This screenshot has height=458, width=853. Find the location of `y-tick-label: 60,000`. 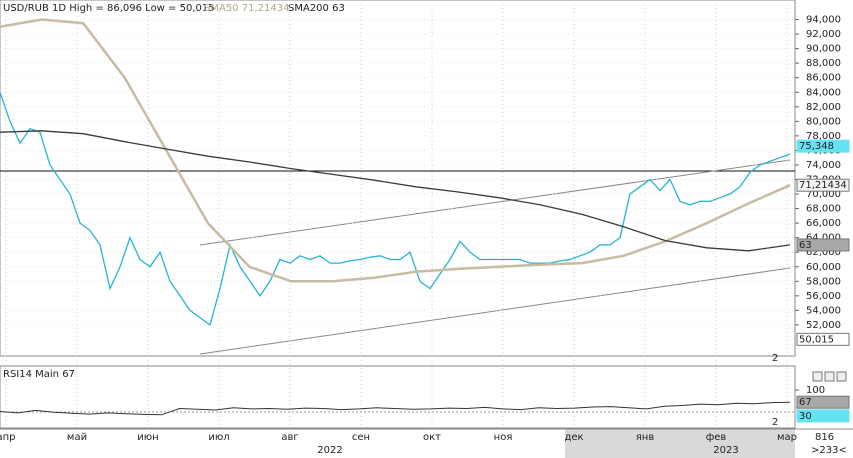

y-tick-label: 60,000 is located at coordinates (823, 267).